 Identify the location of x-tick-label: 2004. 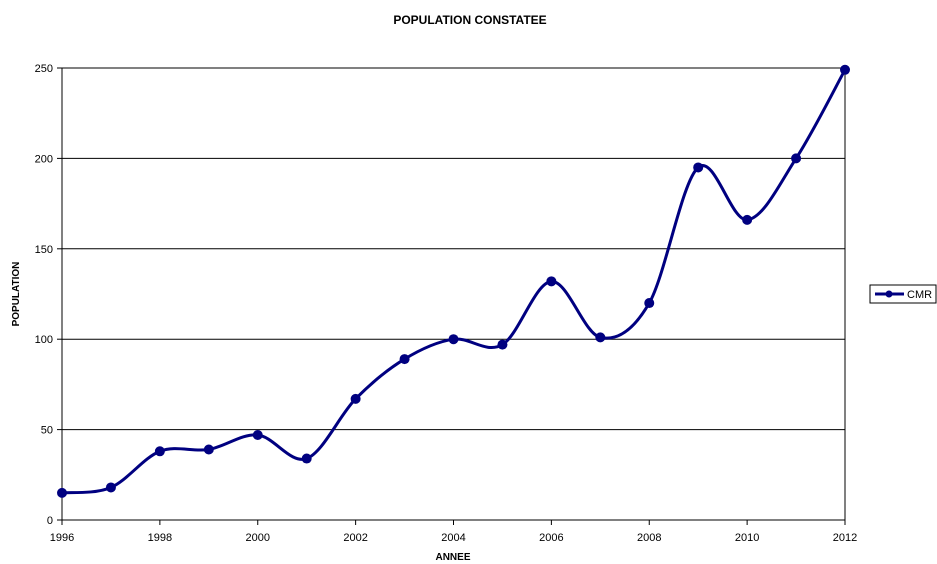
(453, 538).